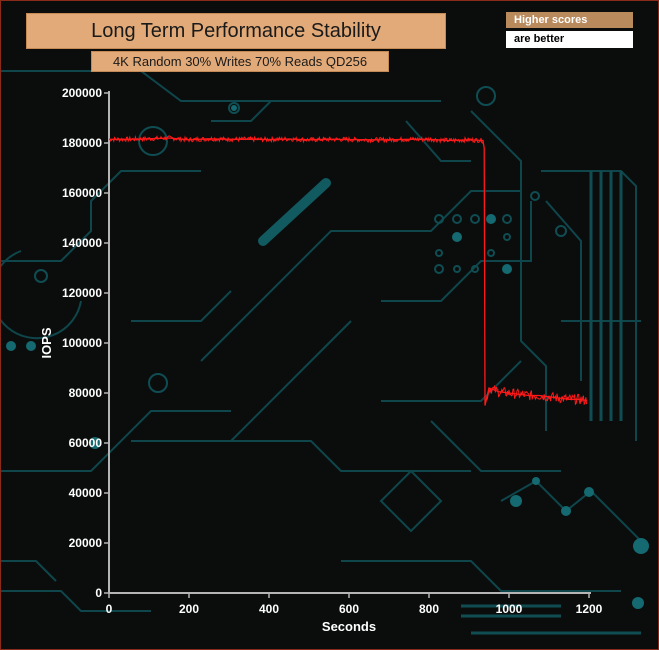 This screenshot has height=650, width=659. What do you see at coordinates (86, 443) in the screenshot?
I see `y-tick-label: 60000` at bounding box center [86, 443].